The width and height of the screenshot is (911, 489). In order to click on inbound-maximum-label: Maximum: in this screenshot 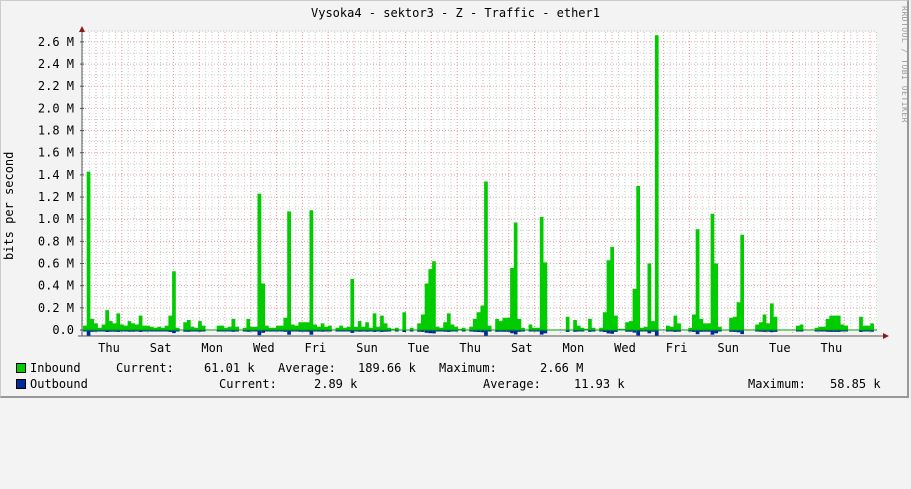, I will do `click(468, 368)`.